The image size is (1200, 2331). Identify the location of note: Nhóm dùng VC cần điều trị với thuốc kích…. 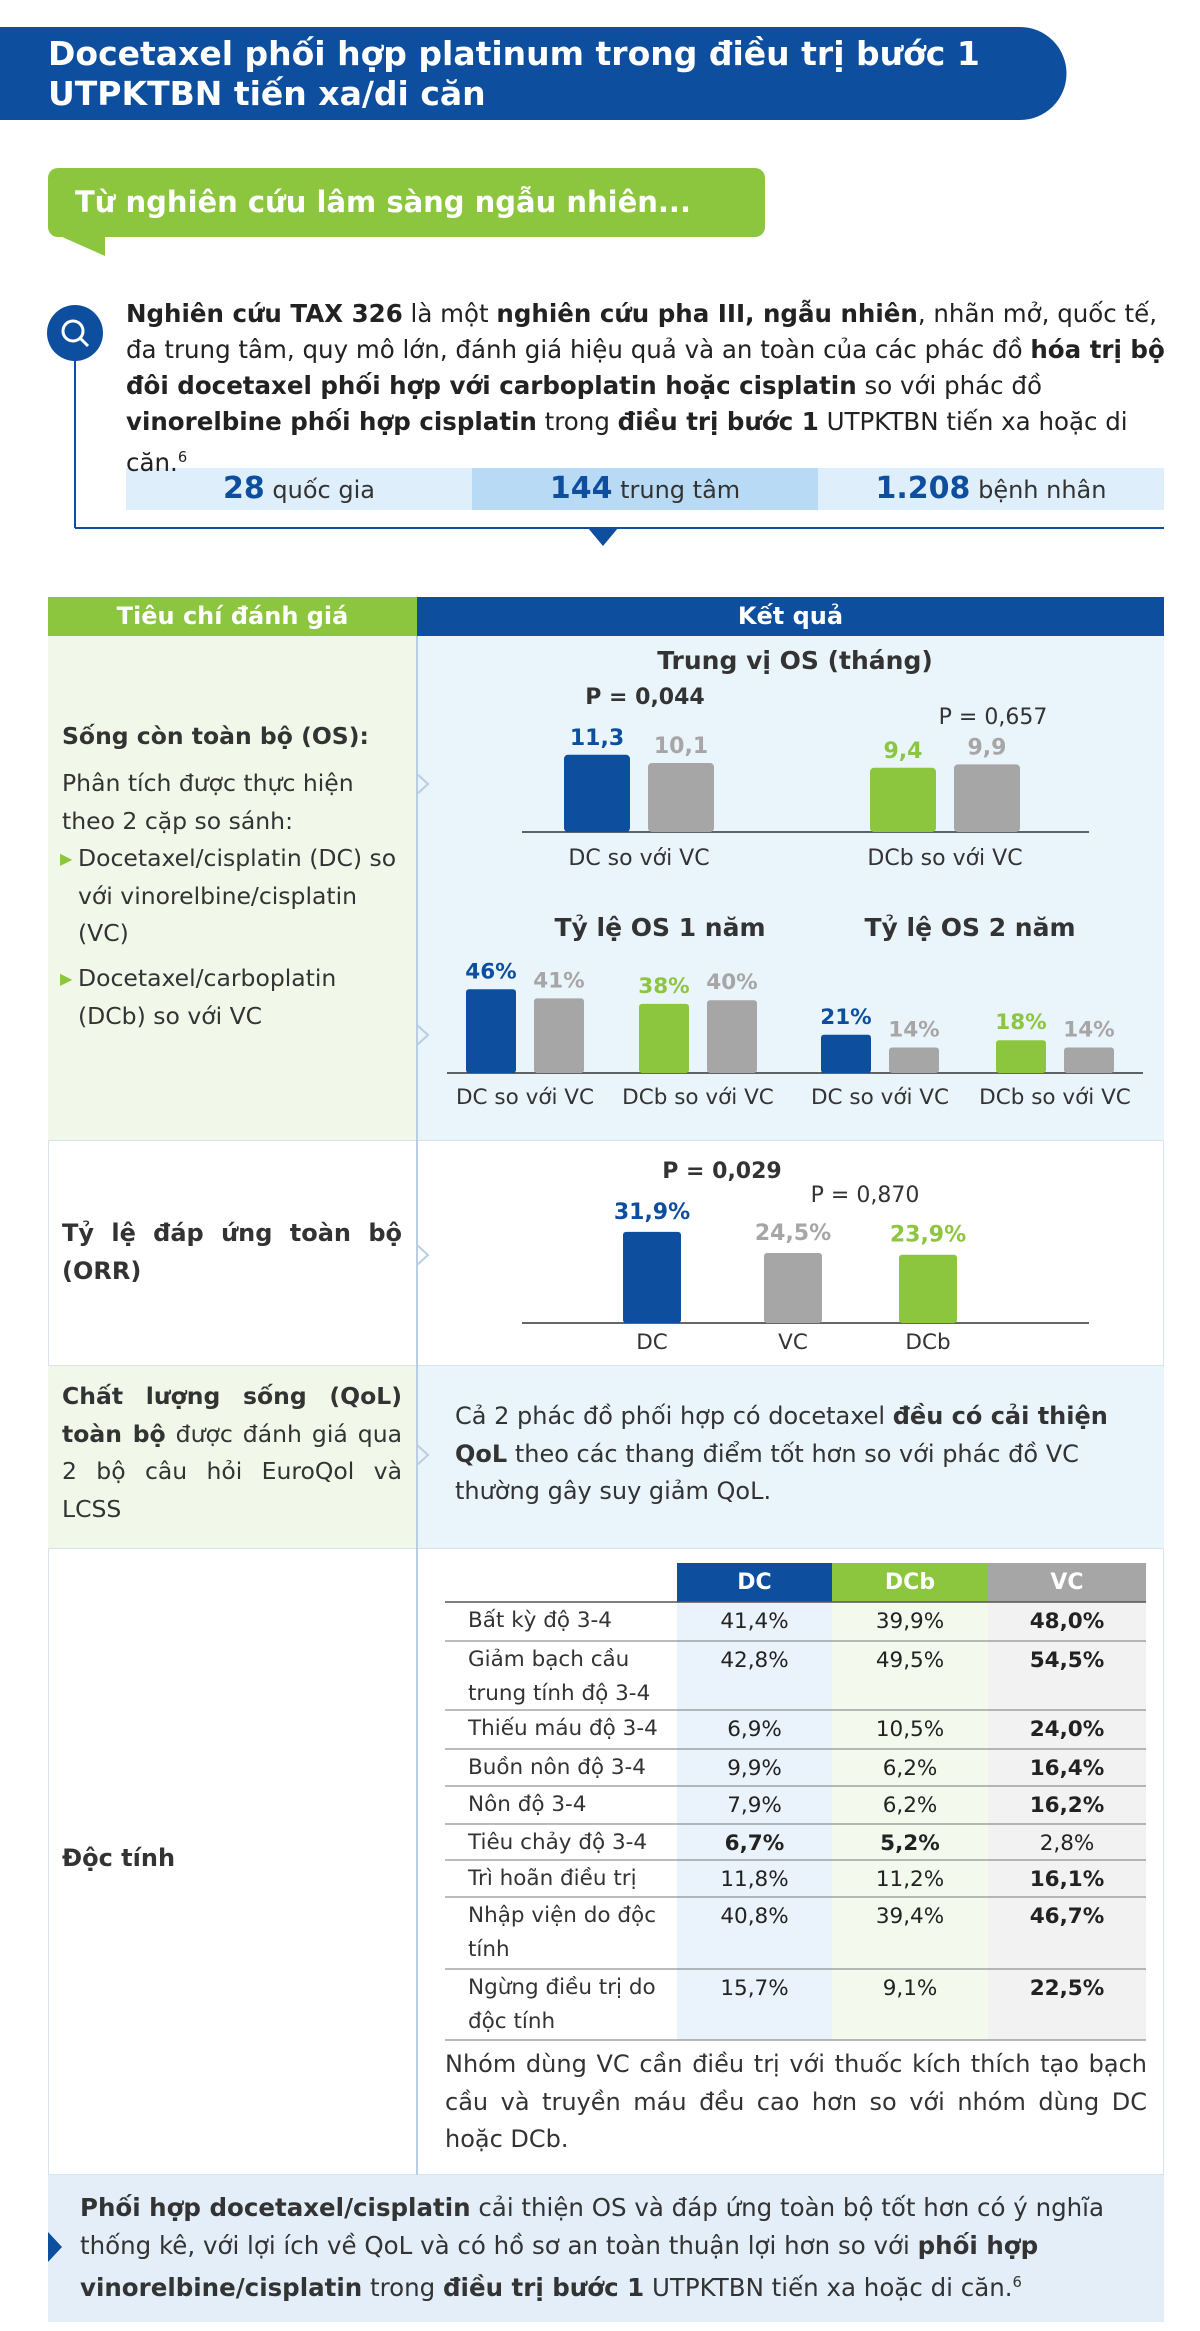
(796, 2101).